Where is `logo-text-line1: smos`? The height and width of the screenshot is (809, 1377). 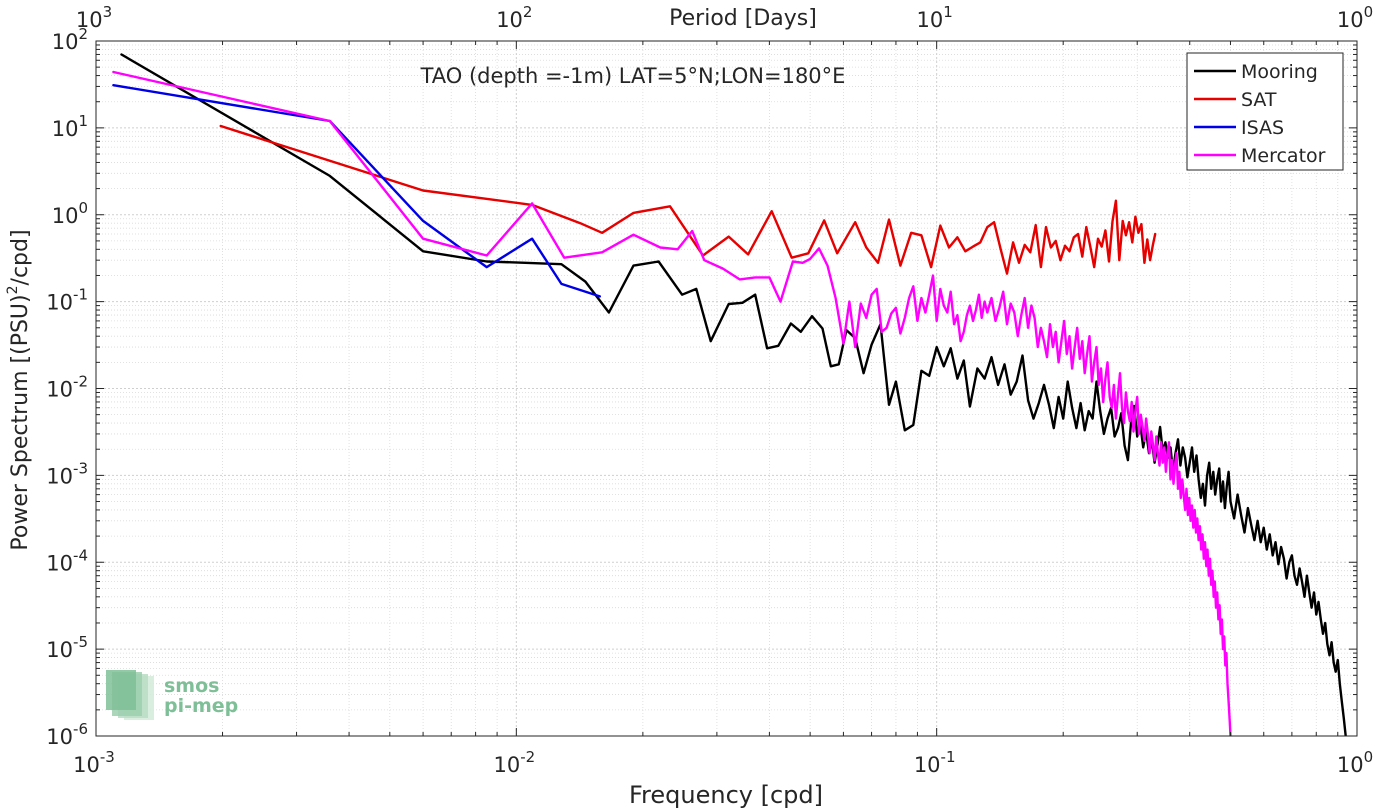
logo-text-line1: smos is located at coordinates (191, 686).